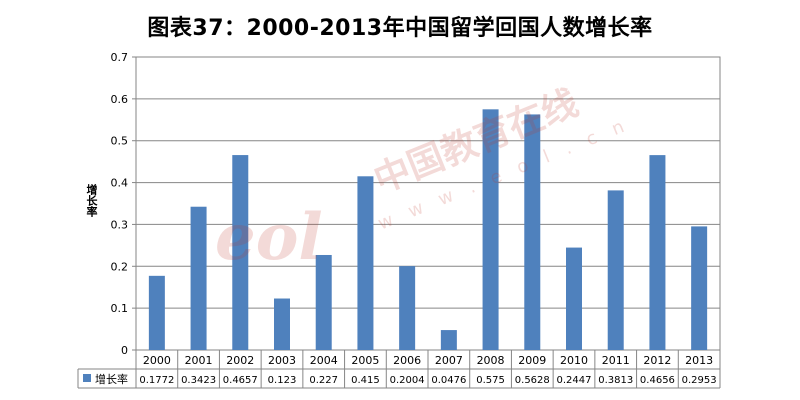 The width and height of the screenshot is (800, 400). Describe the element at coordinates (574, 360) in the screenshot. I see `x-tick-label: 2010` at that location.